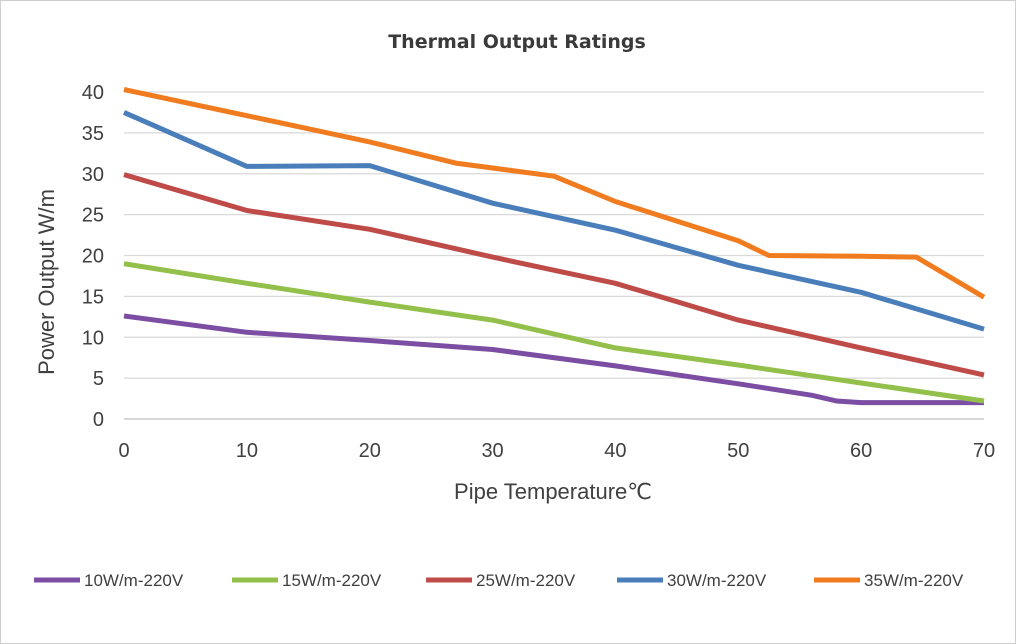 The image size is (1016, 644). What do you see at coordinates (615, 451) in the screenshot?
I see `x-tick-label: 40` at bounding box center [615, 451].